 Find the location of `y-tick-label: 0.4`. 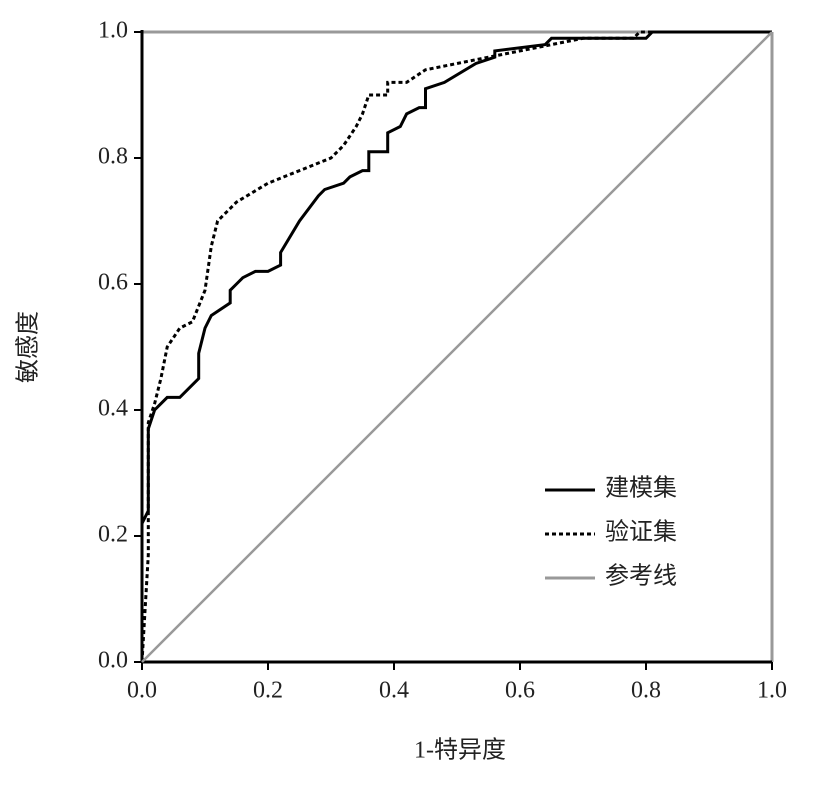

y-tick-label: 0.4 is located at coordinates (113, 409).